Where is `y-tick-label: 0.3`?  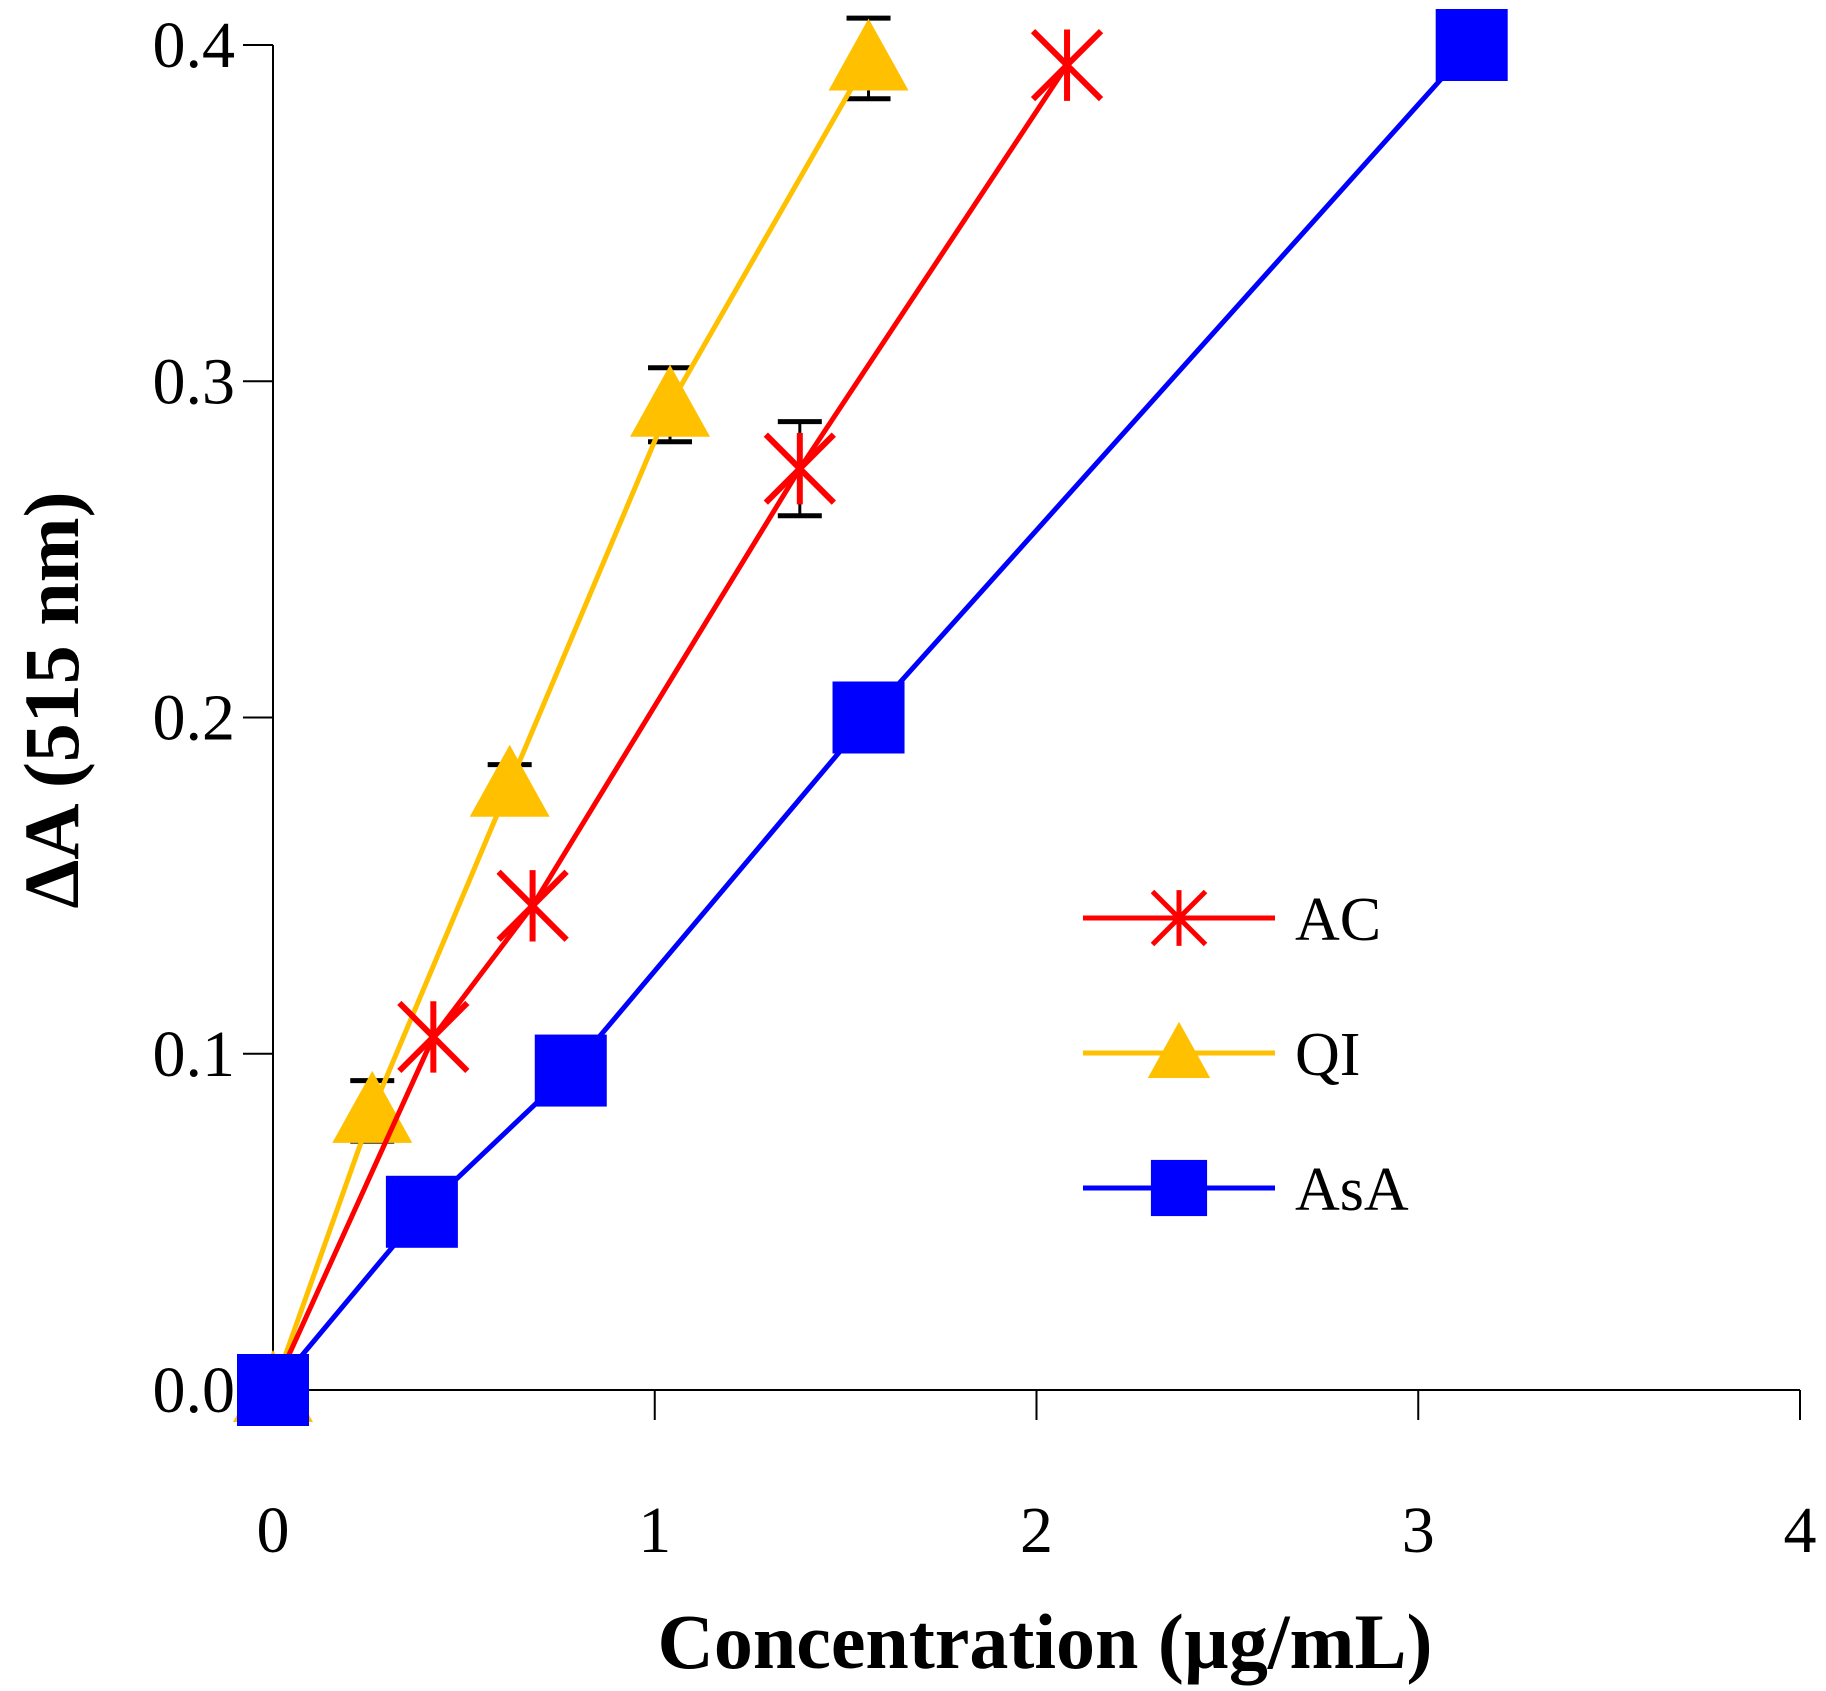 y-tick-label: 0.3 is located at coordinates (194, 381).